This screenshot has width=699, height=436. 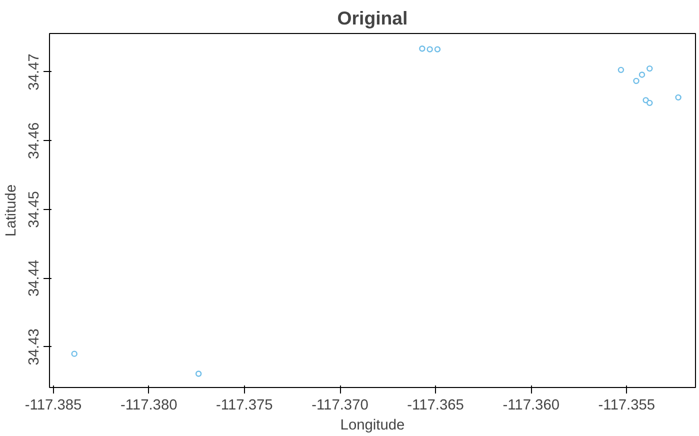 What do you see at coordinates (149, 406) in the screenshot?
I see `x-tick-label: -117.380` at bounding box center [149, 406].